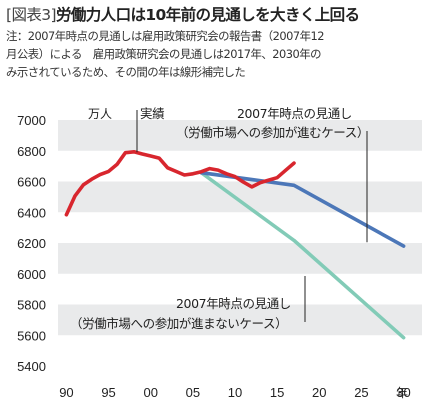 The image size is (446, 408). I want to click on y-tick-label: 7000, so click(31, 120).